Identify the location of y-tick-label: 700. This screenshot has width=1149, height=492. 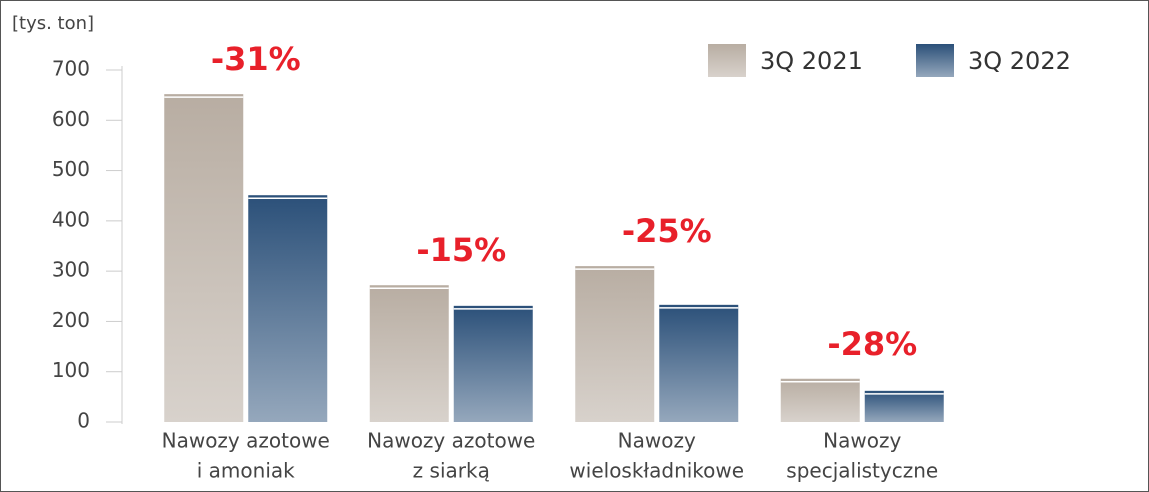
(71, 69).